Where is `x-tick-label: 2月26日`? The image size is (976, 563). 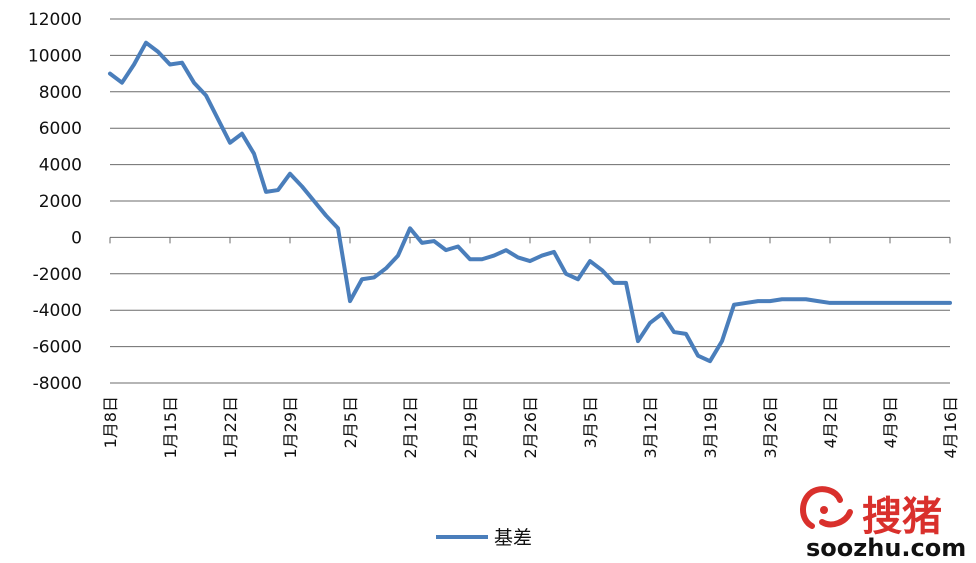 x-tick-label: 2月26日 is located at coordinates (530, 427).